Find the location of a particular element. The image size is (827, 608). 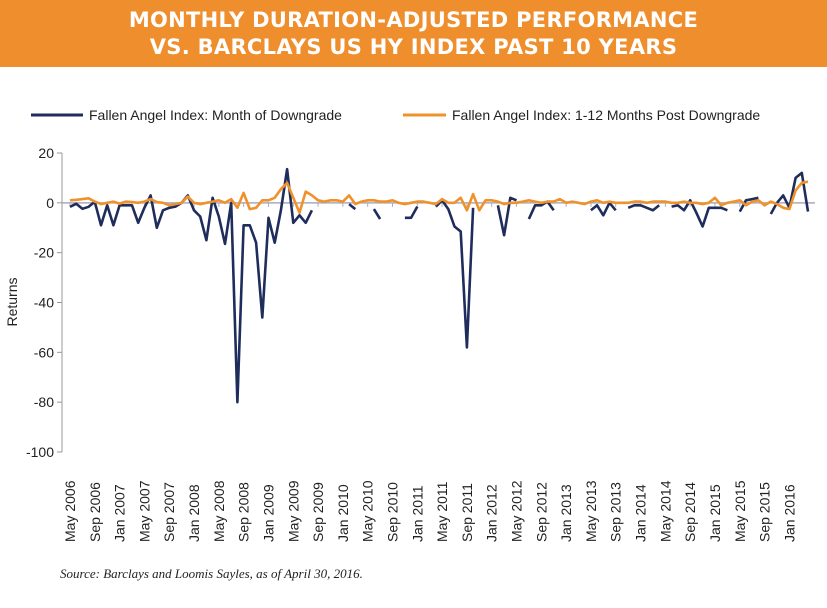

x-tick-label: May 2015 is located at coordinates (740, 511).